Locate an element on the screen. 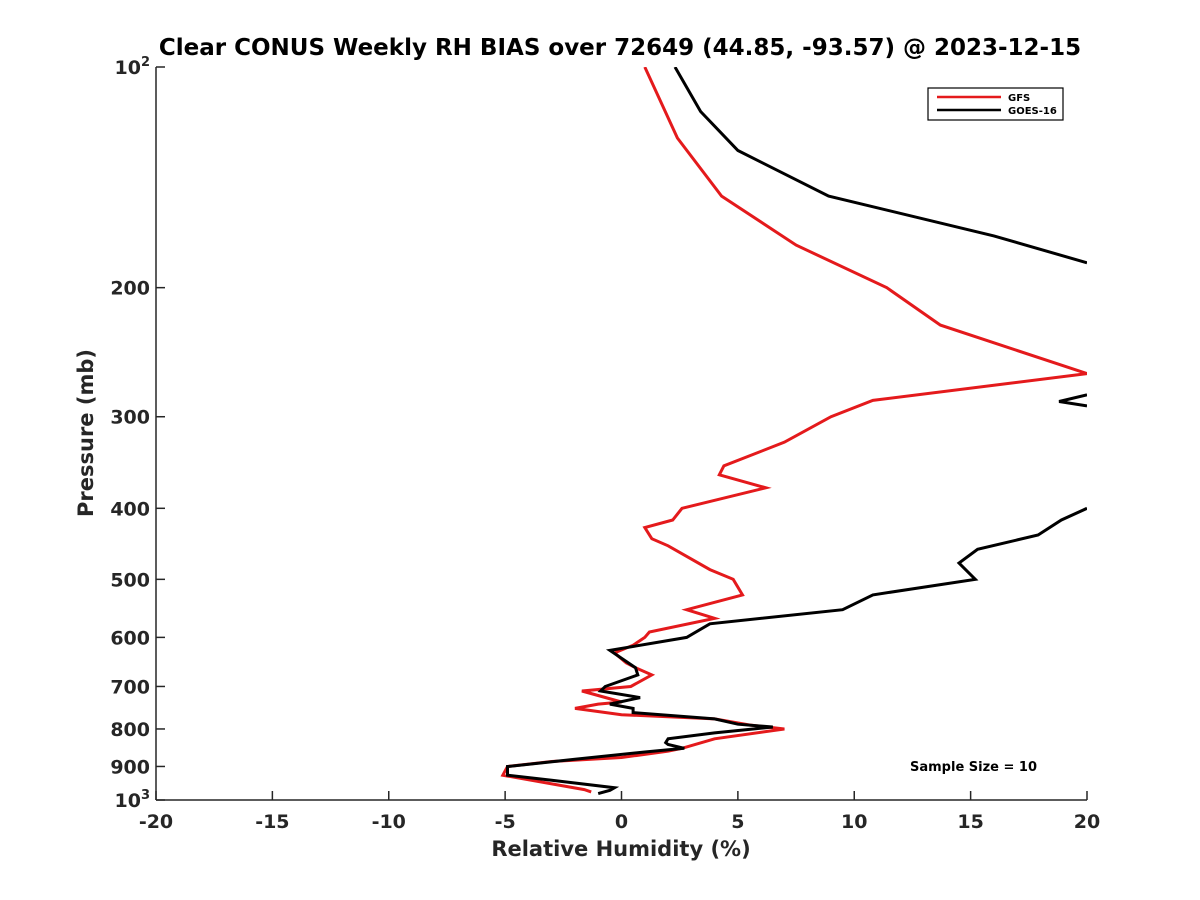  y-tick-label: 400 is located at coordinates (130, 509).